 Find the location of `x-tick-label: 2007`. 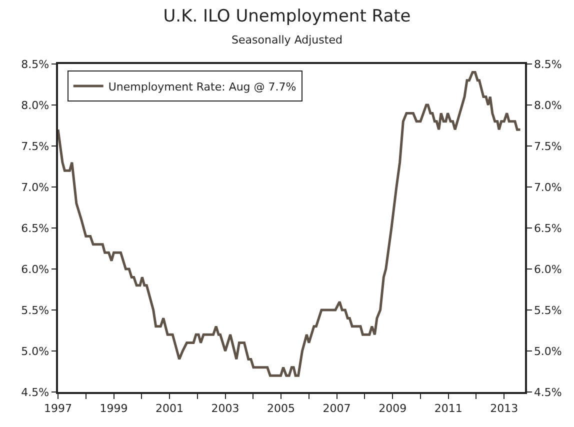

x-tick-label: 2007 is located at coordinates (336, 408).